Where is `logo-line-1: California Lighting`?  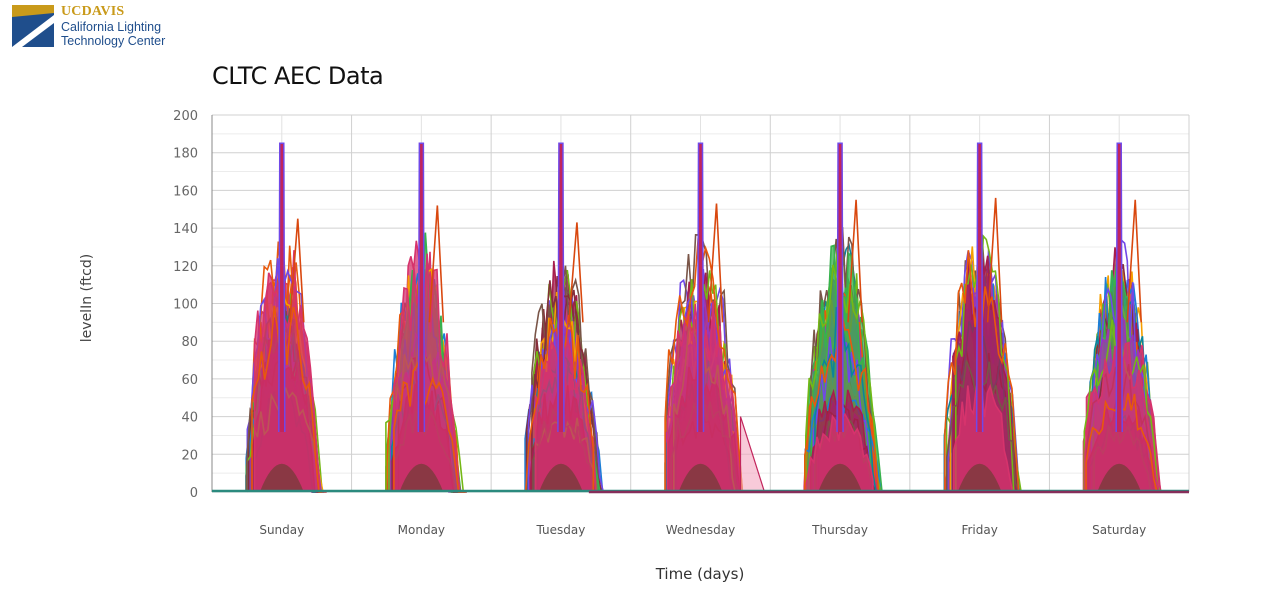
logo-line-1: California Lighting is located at coordinates (111, 27).